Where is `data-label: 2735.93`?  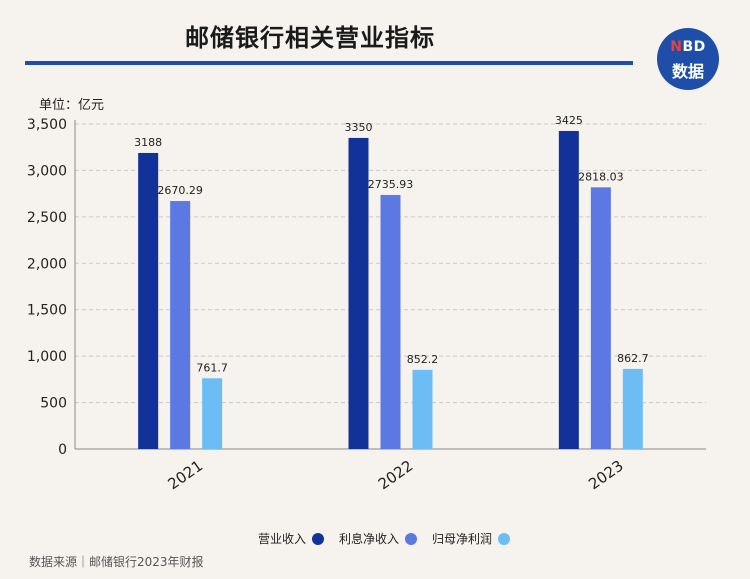
data-label: 2735.93 is located at coordinates (391, 184).